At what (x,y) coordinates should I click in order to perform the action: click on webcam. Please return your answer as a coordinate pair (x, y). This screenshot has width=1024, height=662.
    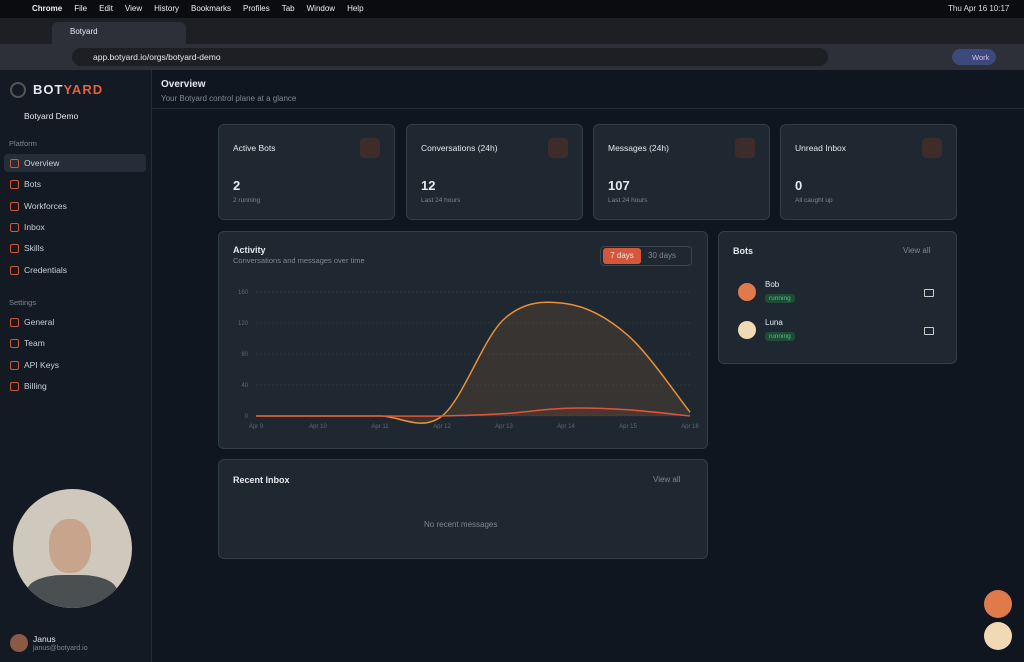
    Looking at the image, I should click on (72, 548).